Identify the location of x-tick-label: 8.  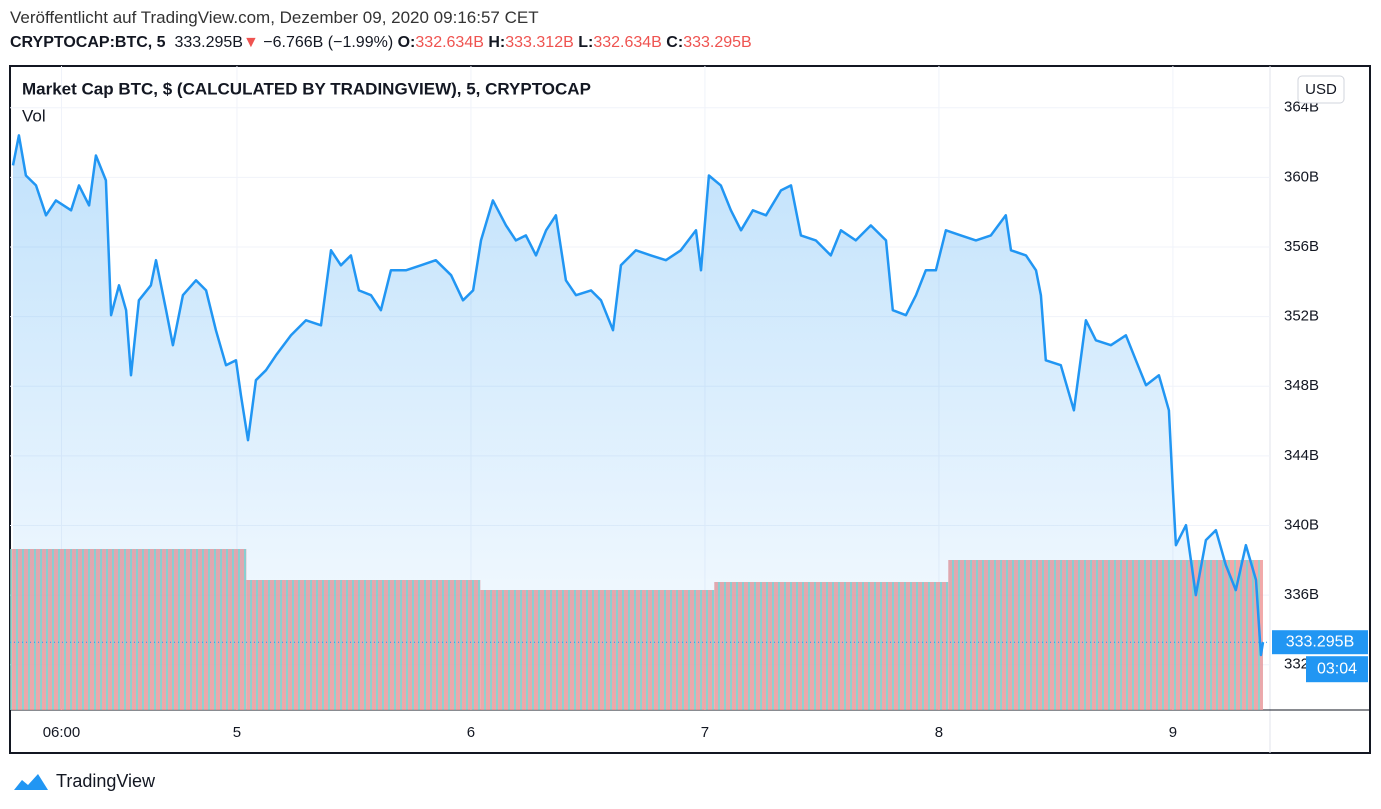
(939, 732).